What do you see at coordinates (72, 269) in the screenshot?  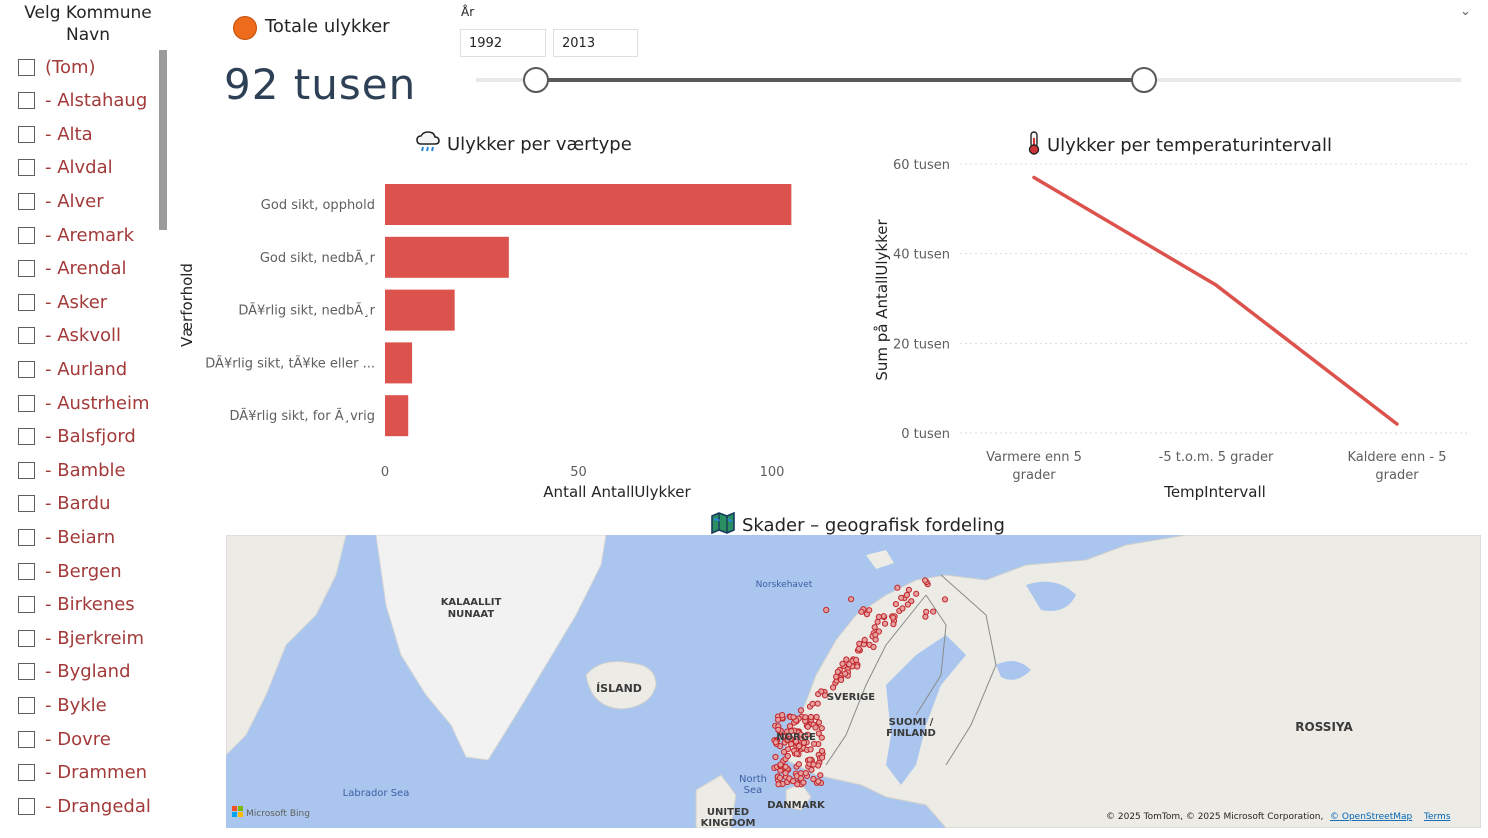 I see `slicer-item: - Arendal` at bounding box center [72, 269].